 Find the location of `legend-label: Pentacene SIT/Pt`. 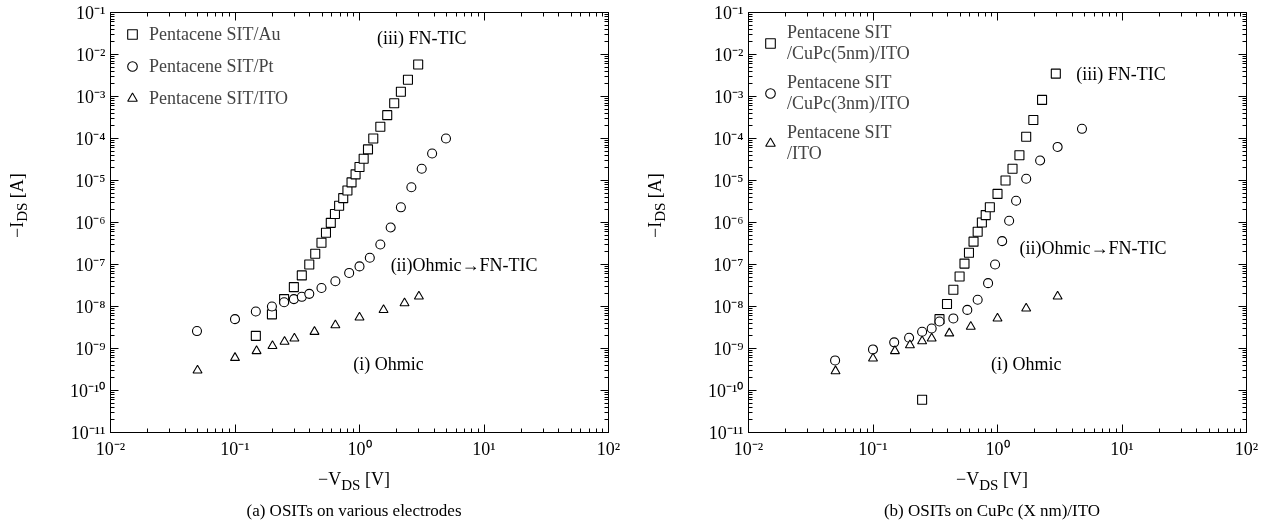

legend-label: Pentacene SIT/Pt is located at coordinates (211, 66).